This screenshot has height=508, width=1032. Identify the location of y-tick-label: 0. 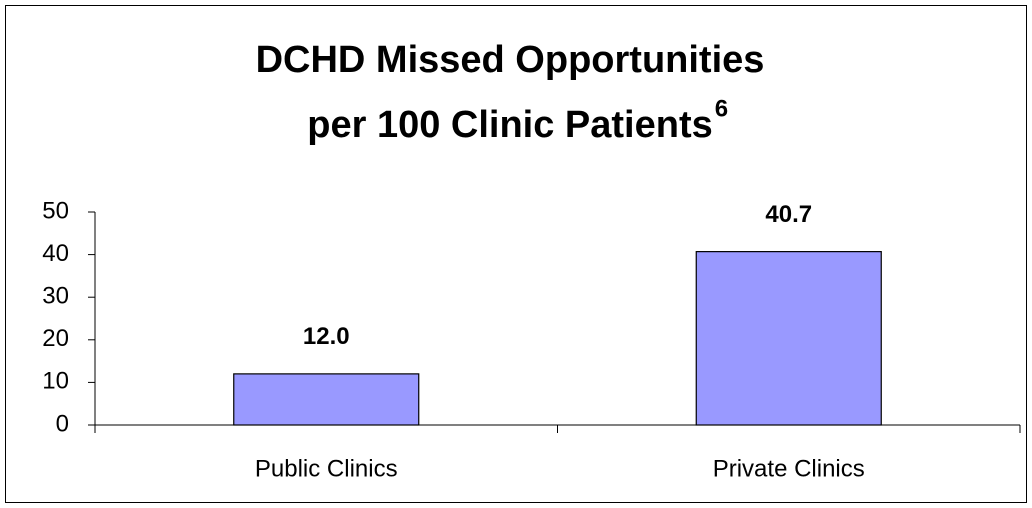
(62, 423).